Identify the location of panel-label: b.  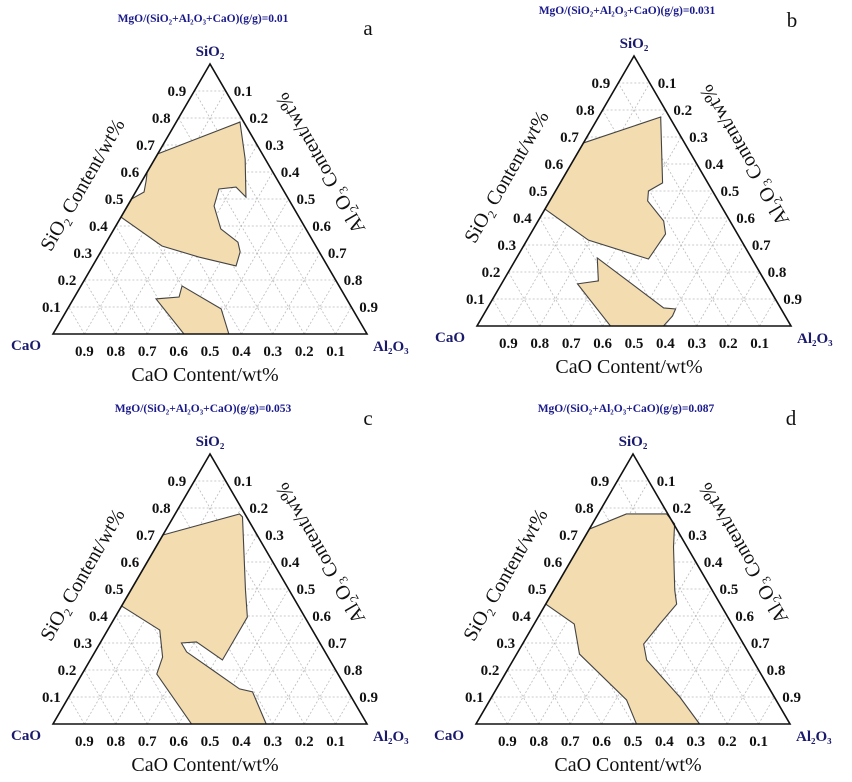
(792, 20).